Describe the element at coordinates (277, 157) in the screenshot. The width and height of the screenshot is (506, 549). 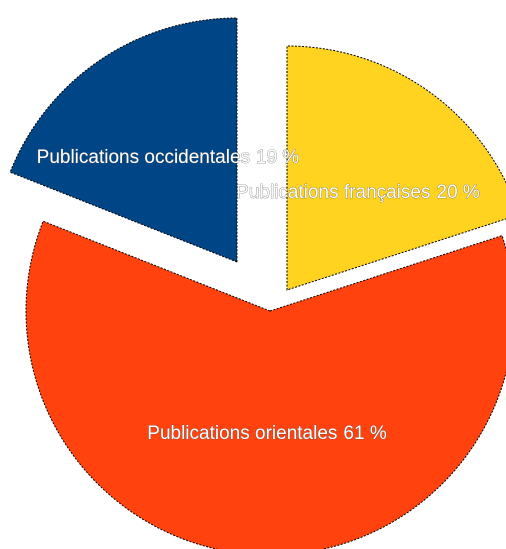
I see `slice-label-value: 19 %` at that location.